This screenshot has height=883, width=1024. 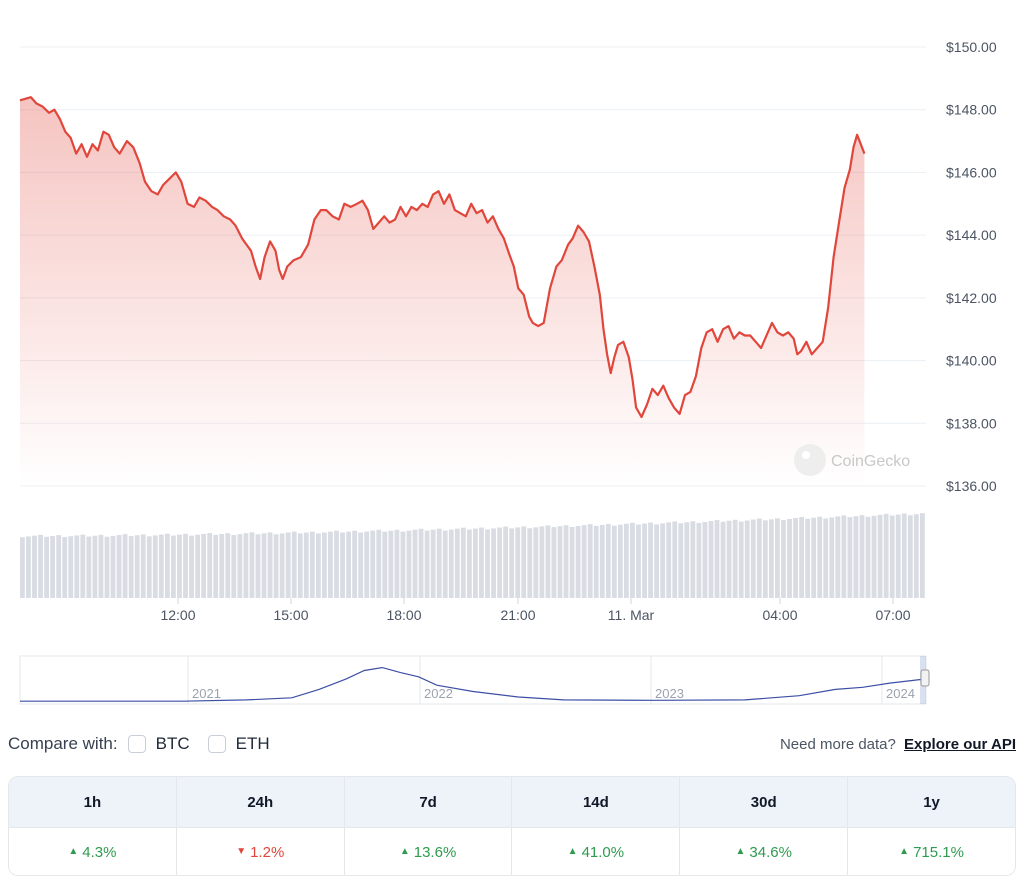 I want to click on period-14d: 14d, so click(x=596, y=802).